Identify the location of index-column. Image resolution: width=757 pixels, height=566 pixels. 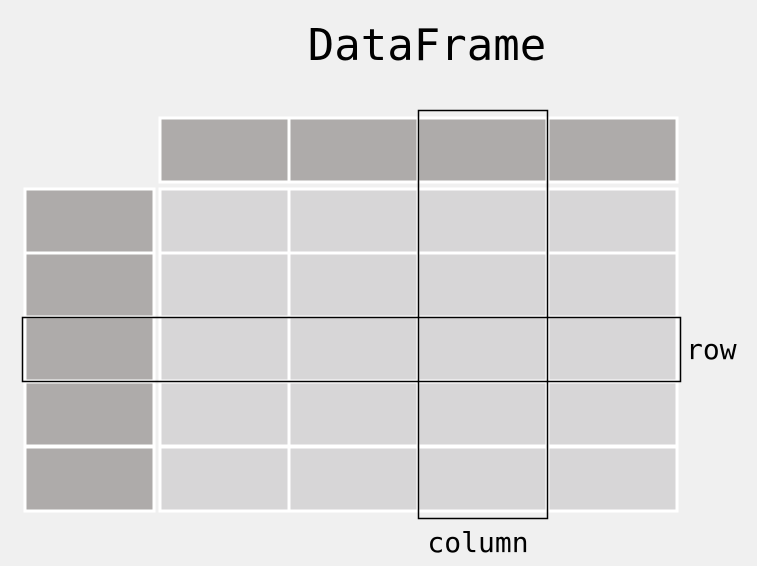
(89, 350).